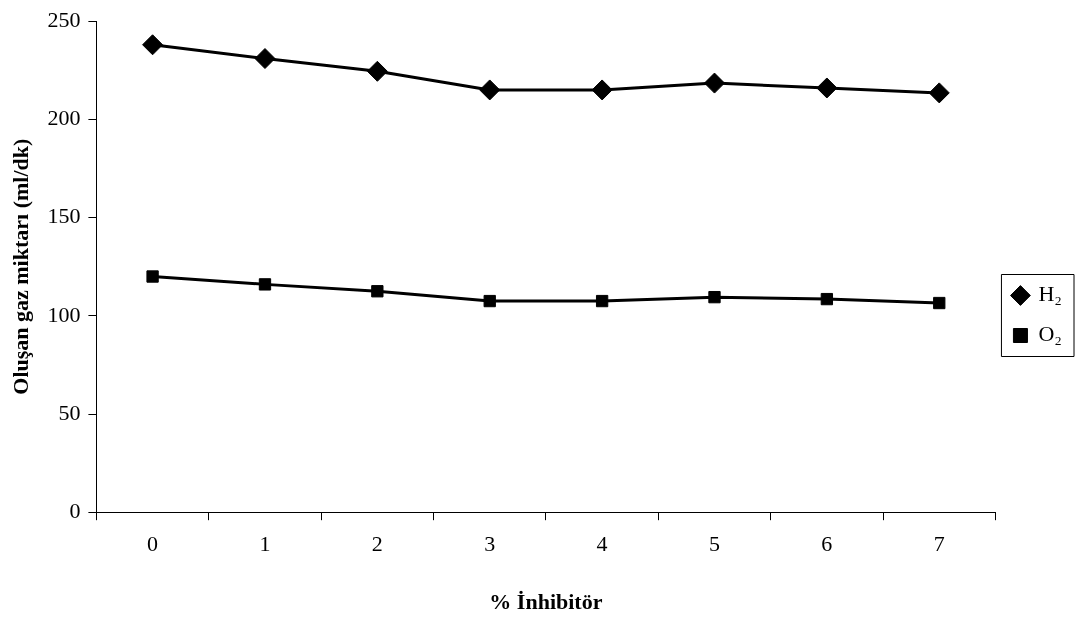 Image resolution: width=1082 pixels, height=626 pixels. I want to click on x-tick-label: 0, so click(153, 544).